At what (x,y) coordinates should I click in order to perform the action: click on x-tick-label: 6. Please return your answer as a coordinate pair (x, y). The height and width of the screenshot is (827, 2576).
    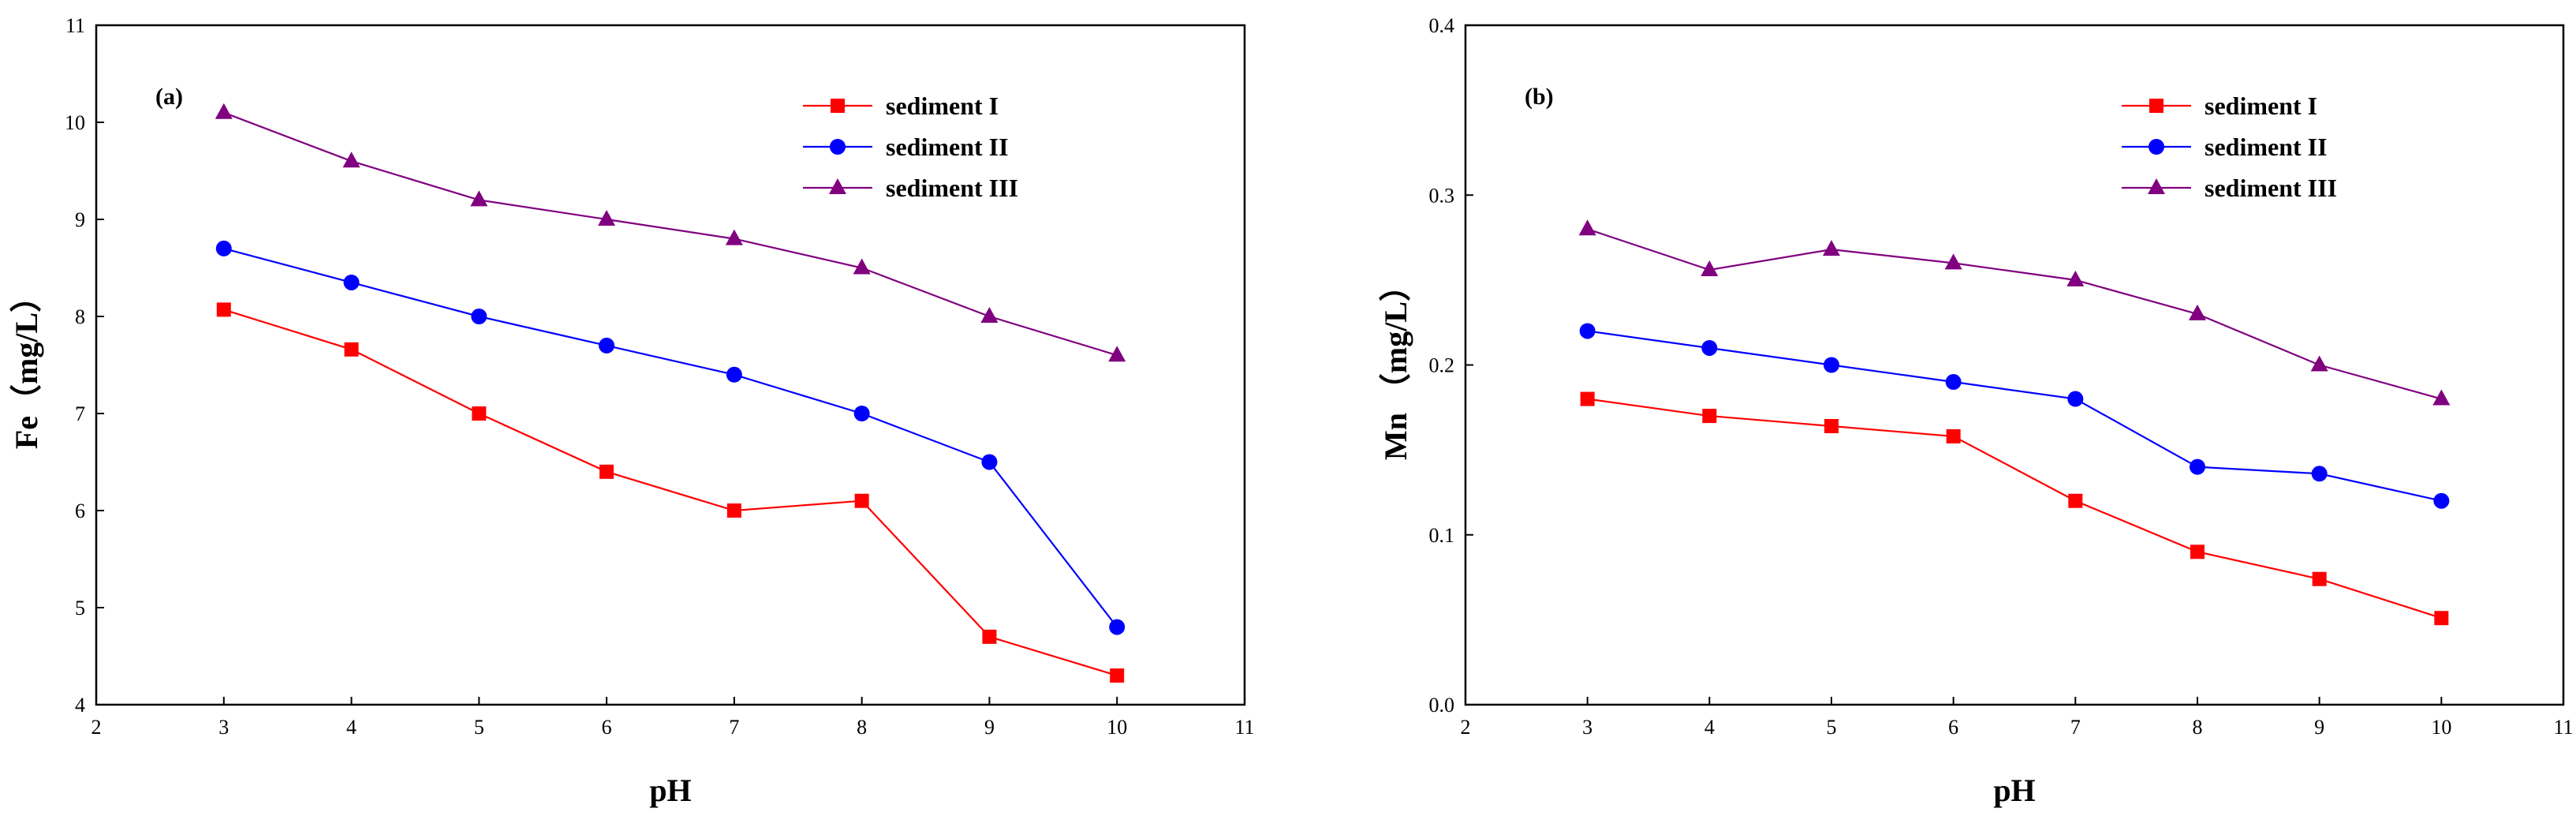
    Looking at the image, I should click on (1953, 727).